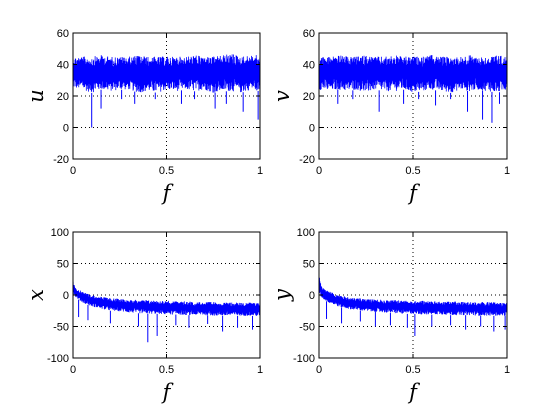  Describe the element at coordinates (36, 295) in the screenshot. I see `y-axis-label: x` at that location.